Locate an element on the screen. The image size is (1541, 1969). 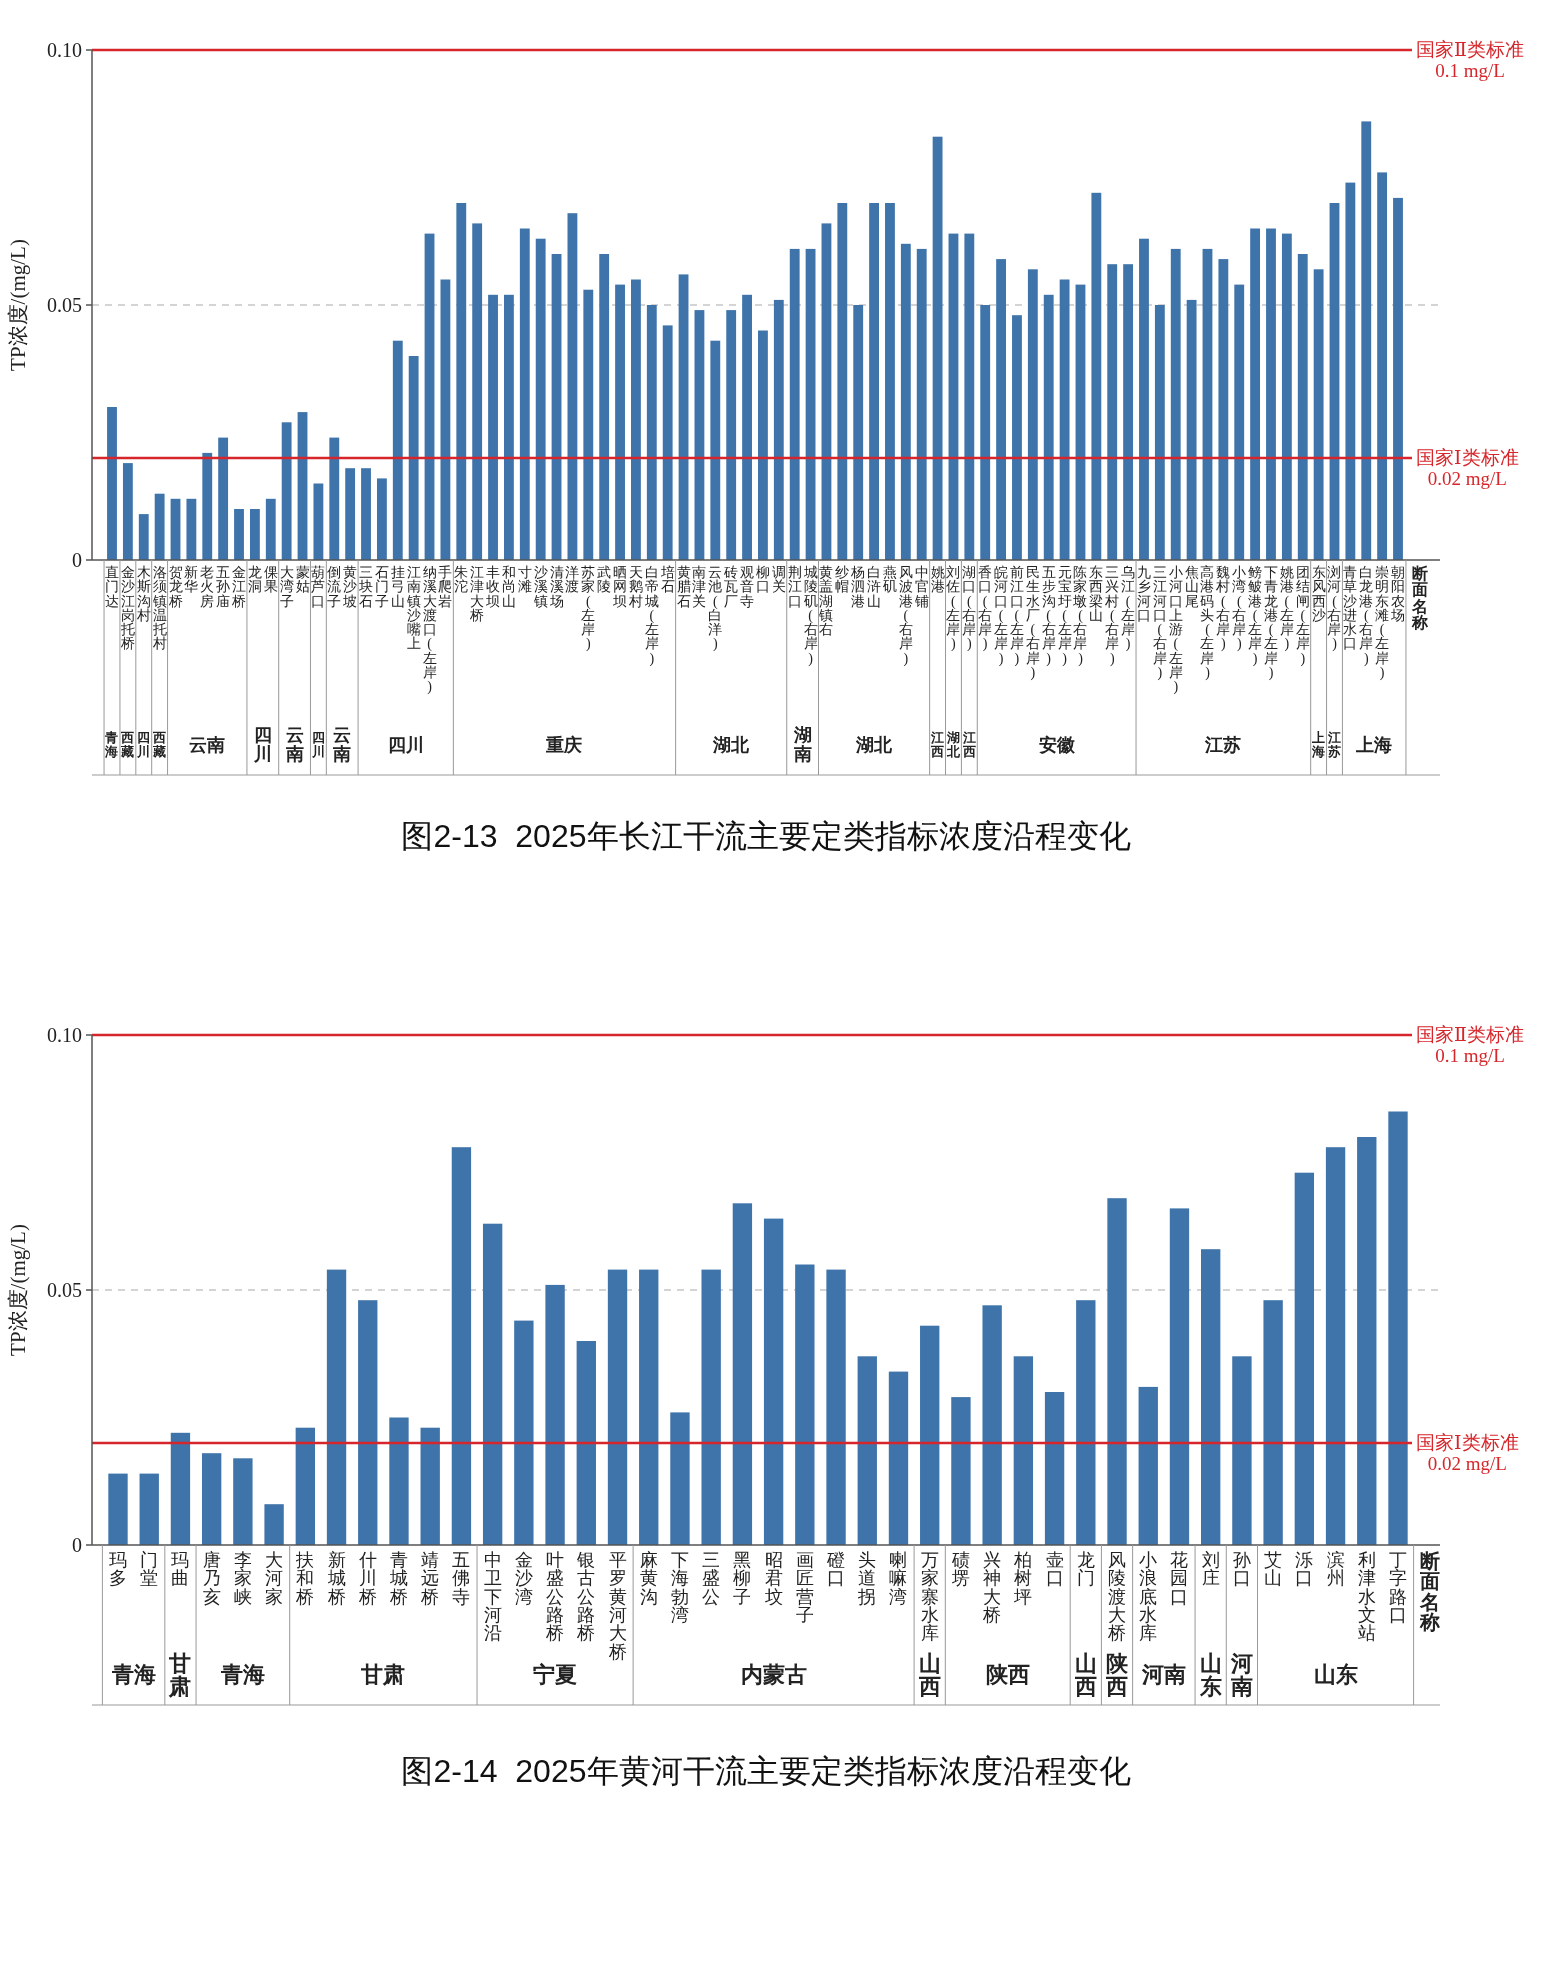
x-tick-label: 龙洞 is located at coordinates (254, 580).